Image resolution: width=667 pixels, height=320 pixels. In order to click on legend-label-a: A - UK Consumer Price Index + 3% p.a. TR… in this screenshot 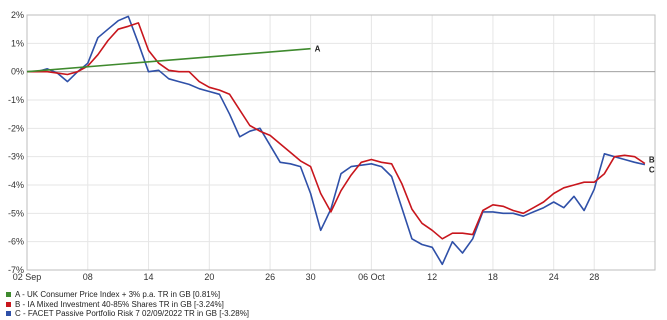, I will do `click(118, 294)`.